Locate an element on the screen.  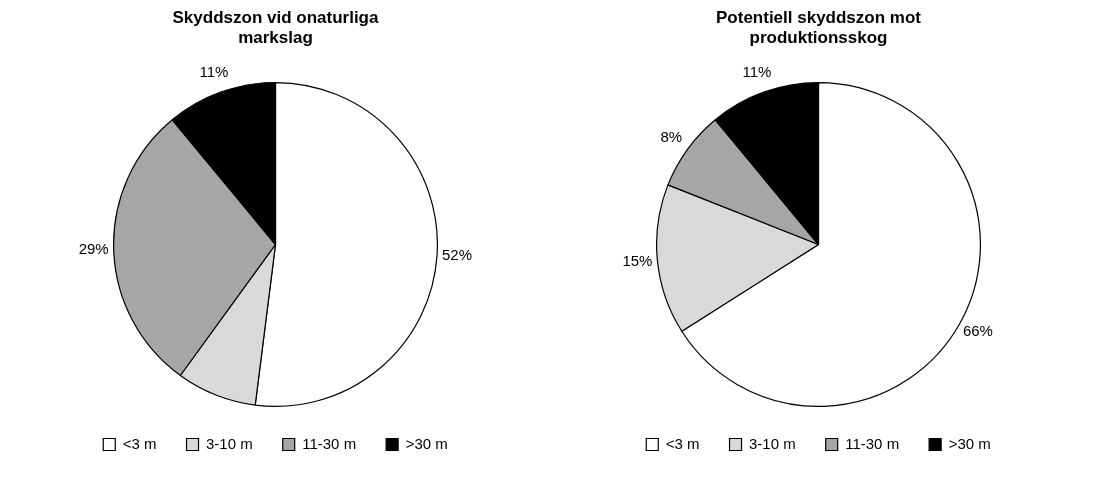
chart-title: Potentiell skyddszon mot produktionsskog is located at coordinates (818, 28).